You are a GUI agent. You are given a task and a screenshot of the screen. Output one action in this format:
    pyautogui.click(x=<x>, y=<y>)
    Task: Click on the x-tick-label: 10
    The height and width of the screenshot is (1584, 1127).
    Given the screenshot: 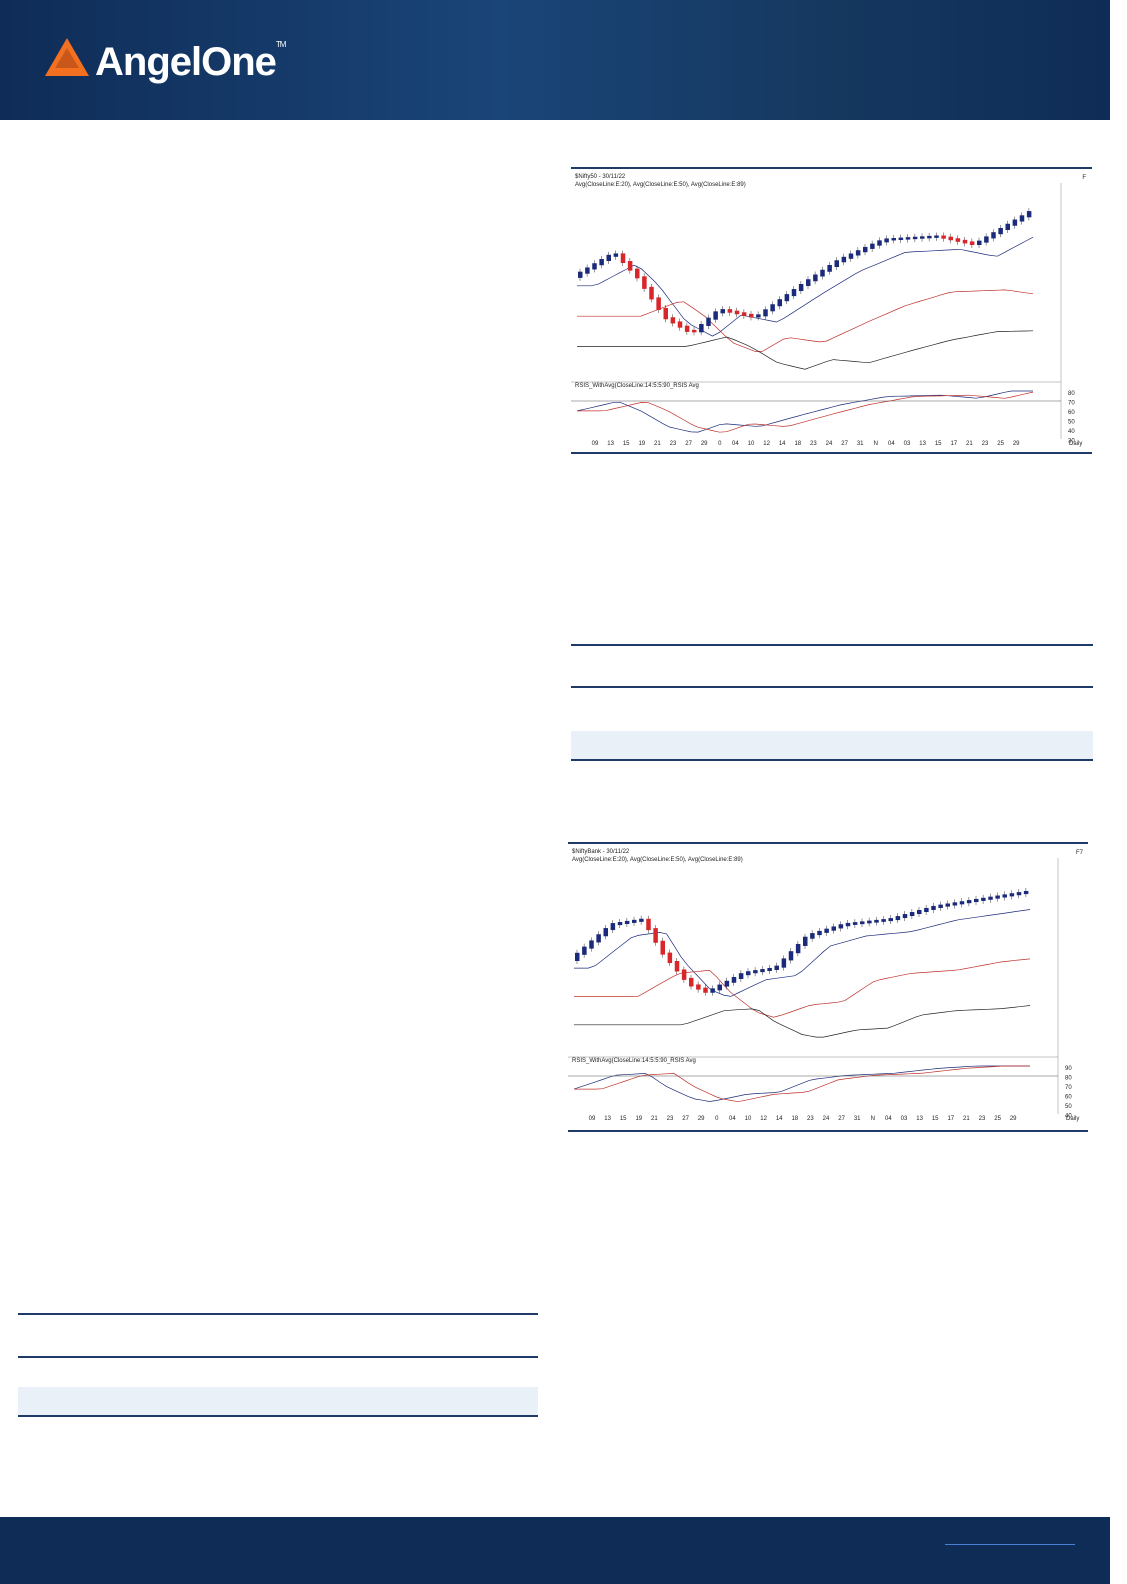 What is the action you would take?
    pyautogui.click(x=751, y=444)
    